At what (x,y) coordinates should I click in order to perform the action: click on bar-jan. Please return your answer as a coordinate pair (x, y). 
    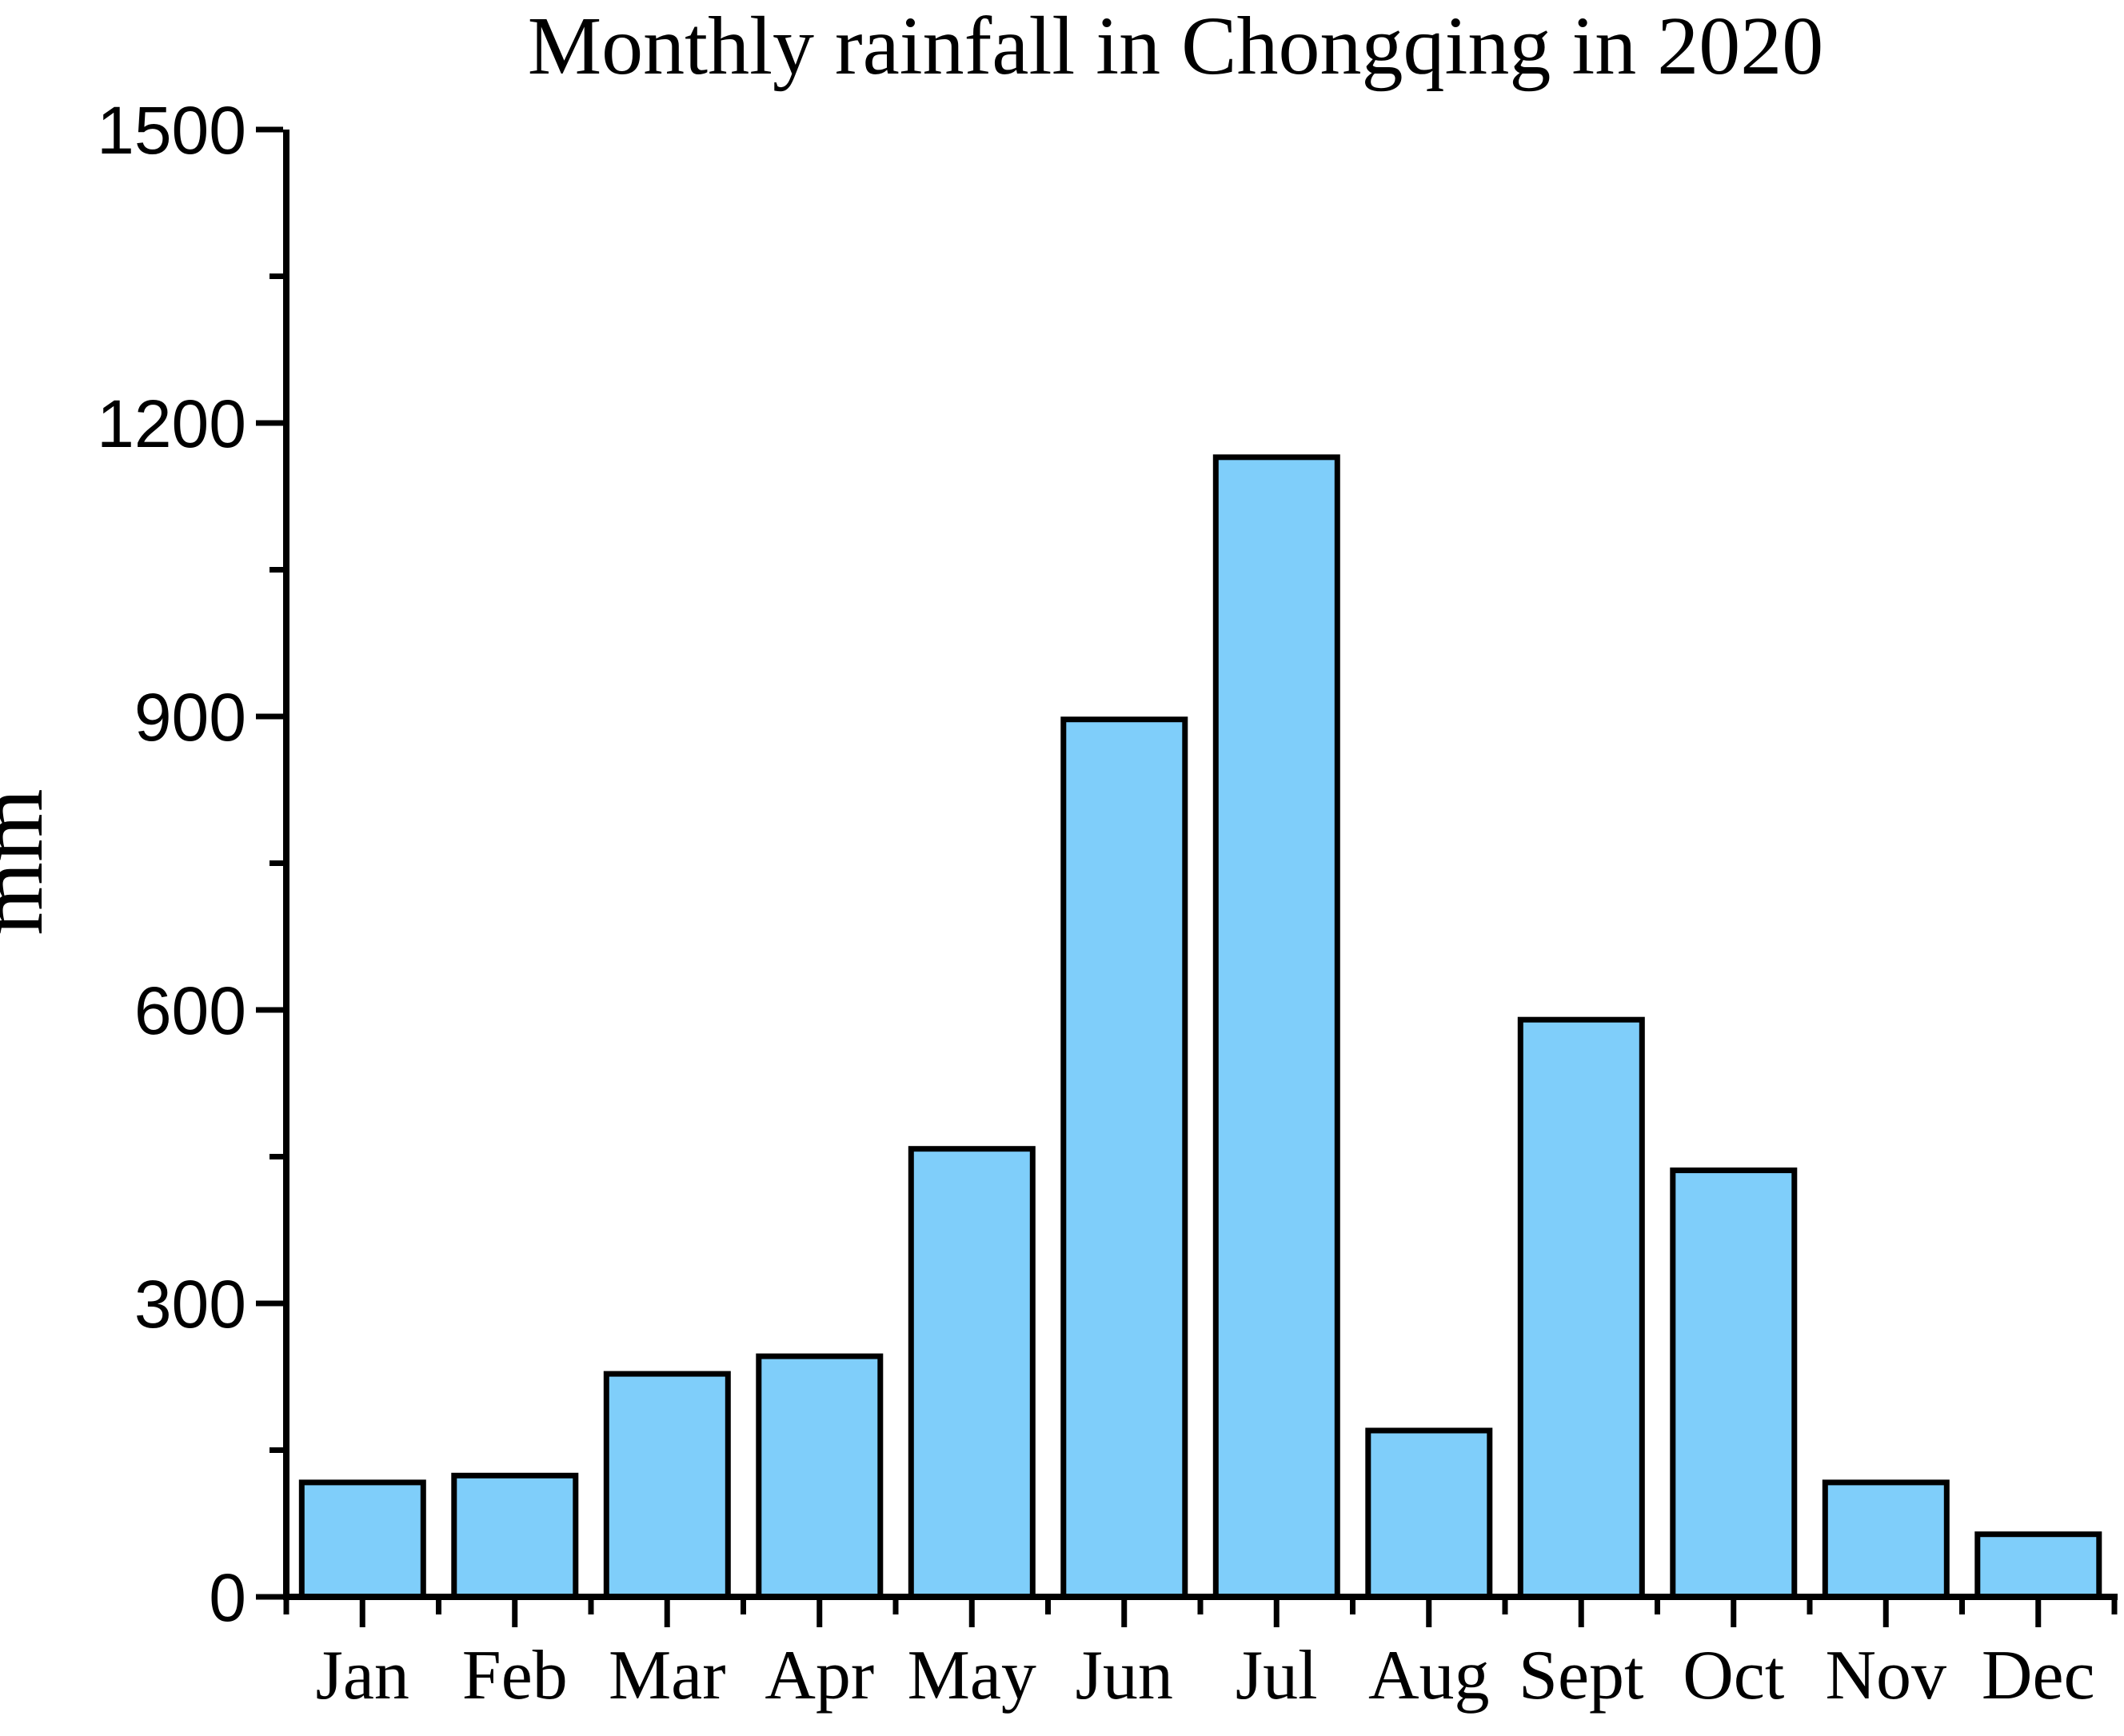
    Looking at the image, I should click on (362, 1539).